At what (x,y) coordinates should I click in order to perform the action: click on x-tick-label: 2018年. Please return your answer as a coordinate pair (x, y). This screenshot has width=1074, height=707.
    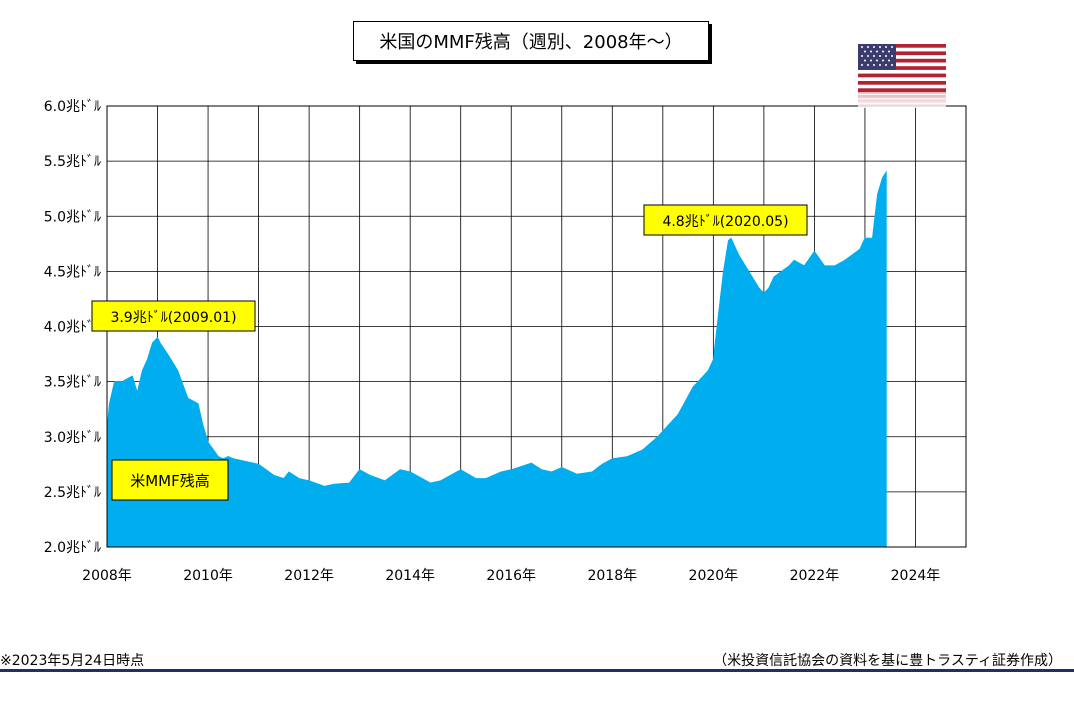
    Looking at the image, I should click on (612, 576).